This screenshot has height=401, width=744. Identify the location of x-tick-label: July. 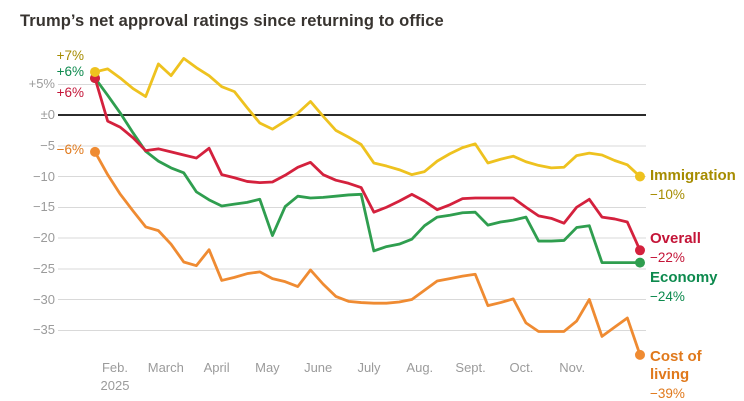
(369, 367).